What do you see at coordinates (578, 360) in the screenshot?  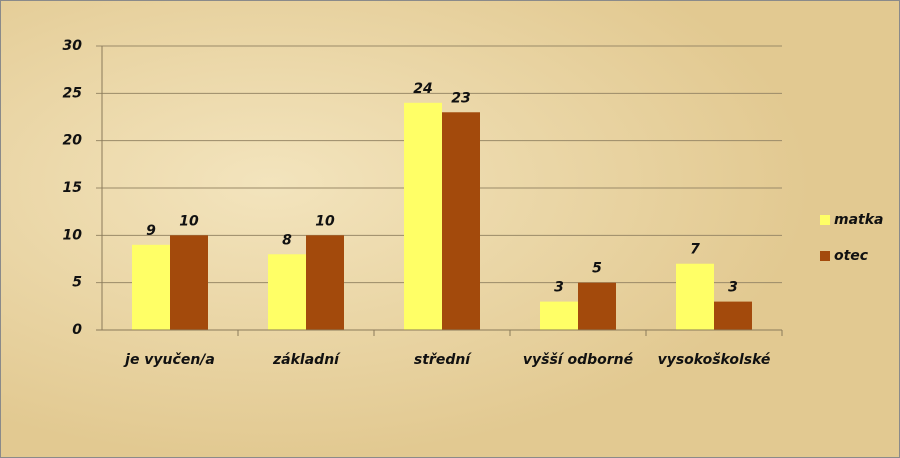 I see `x-tick-label: vyšší odborné` at bounding box center [578, 360].